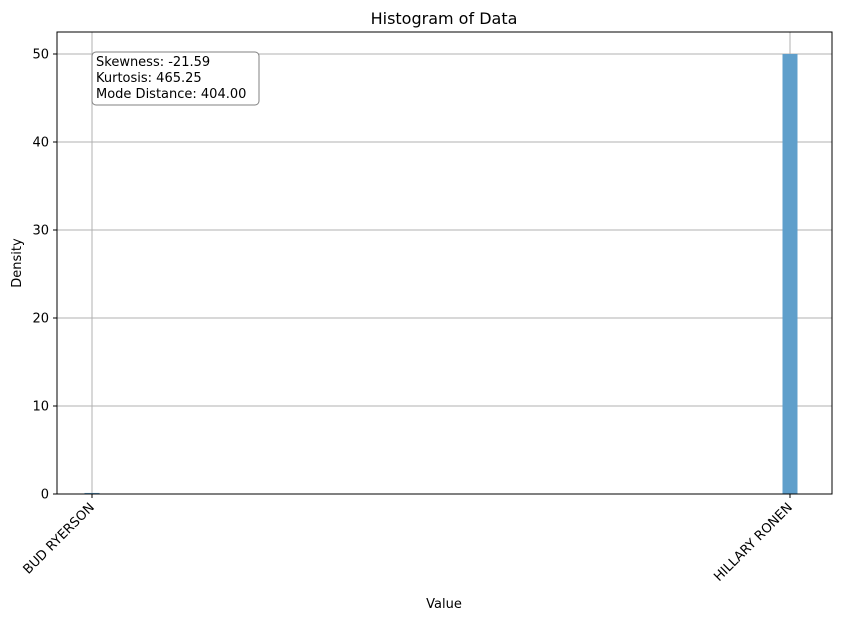  I want to click on stats-skewness: Skewness: -21.59, so click(153, 62).